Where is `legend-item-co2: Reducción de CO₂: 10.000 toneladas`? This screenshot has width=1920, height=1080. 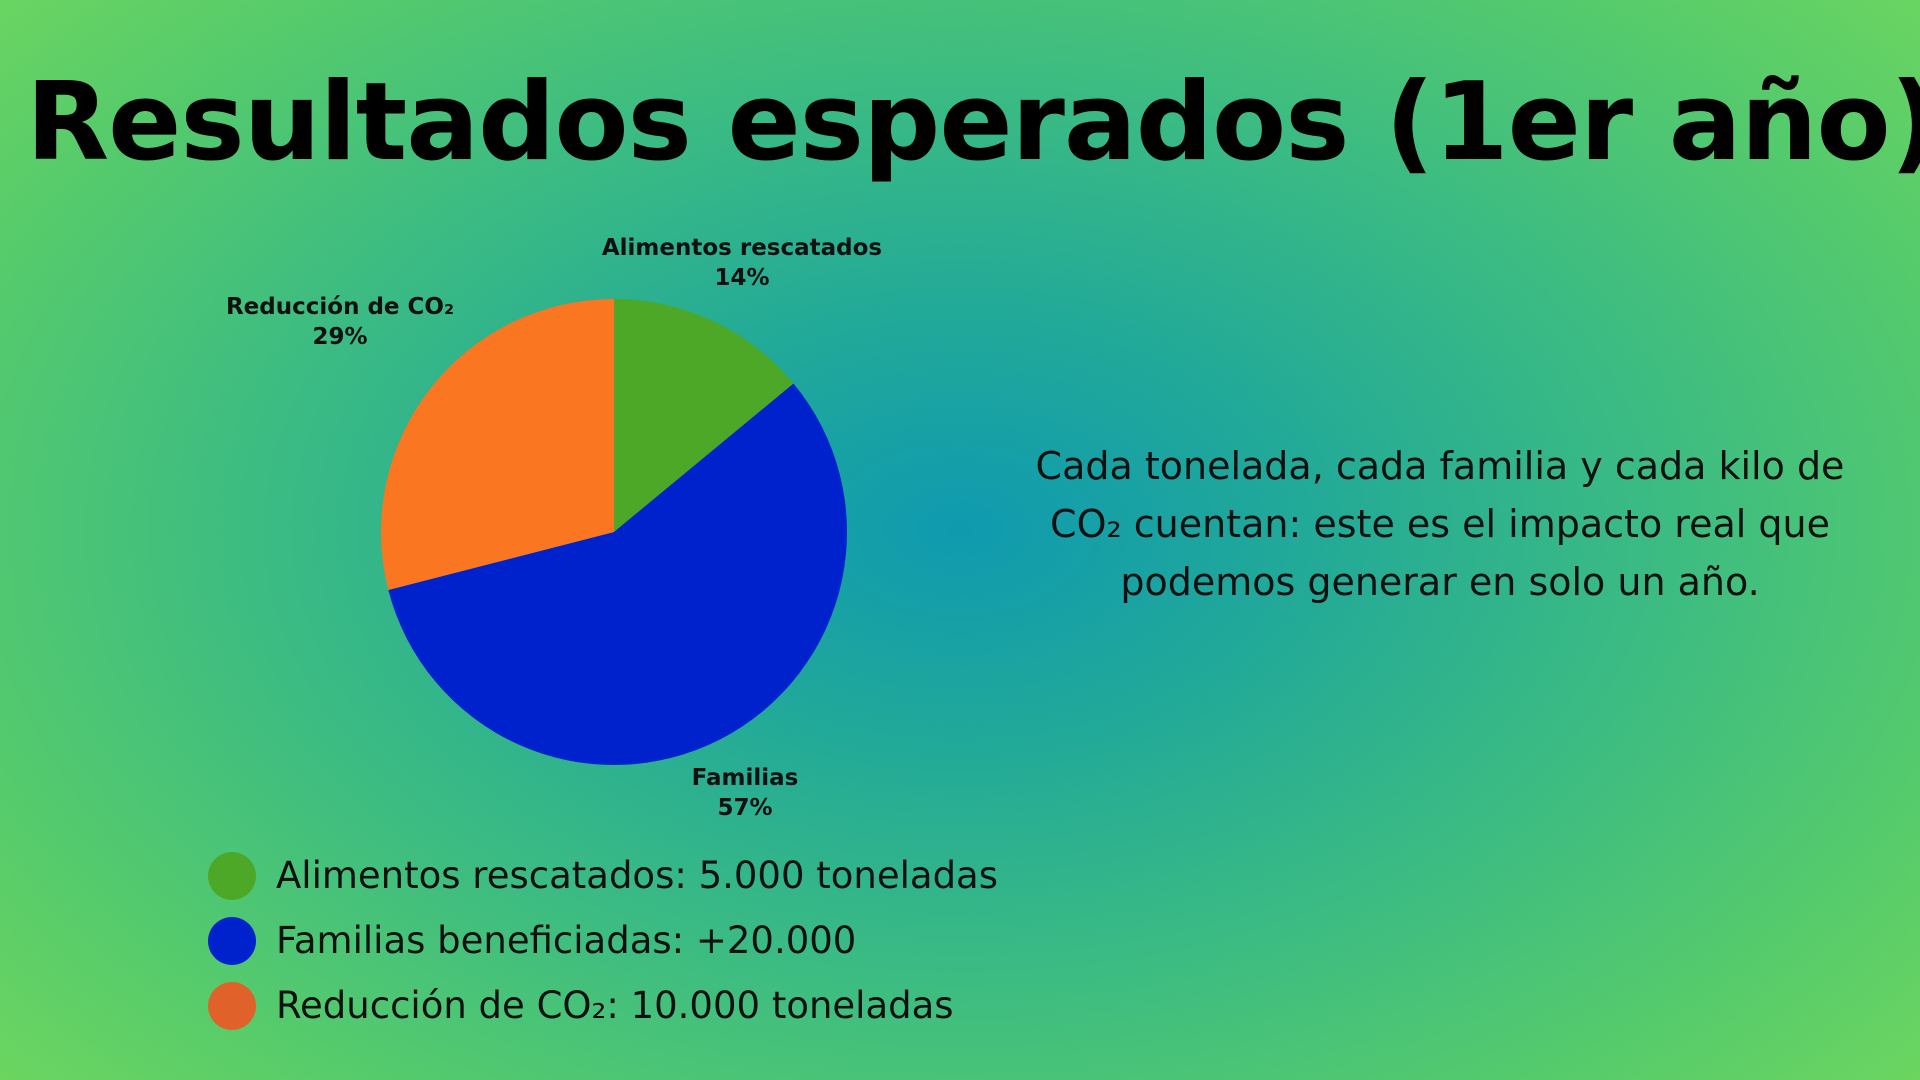
legend-item-co2: Reducción de CO₂: 10.000 toneladas is located at coordinates (603, 1005).